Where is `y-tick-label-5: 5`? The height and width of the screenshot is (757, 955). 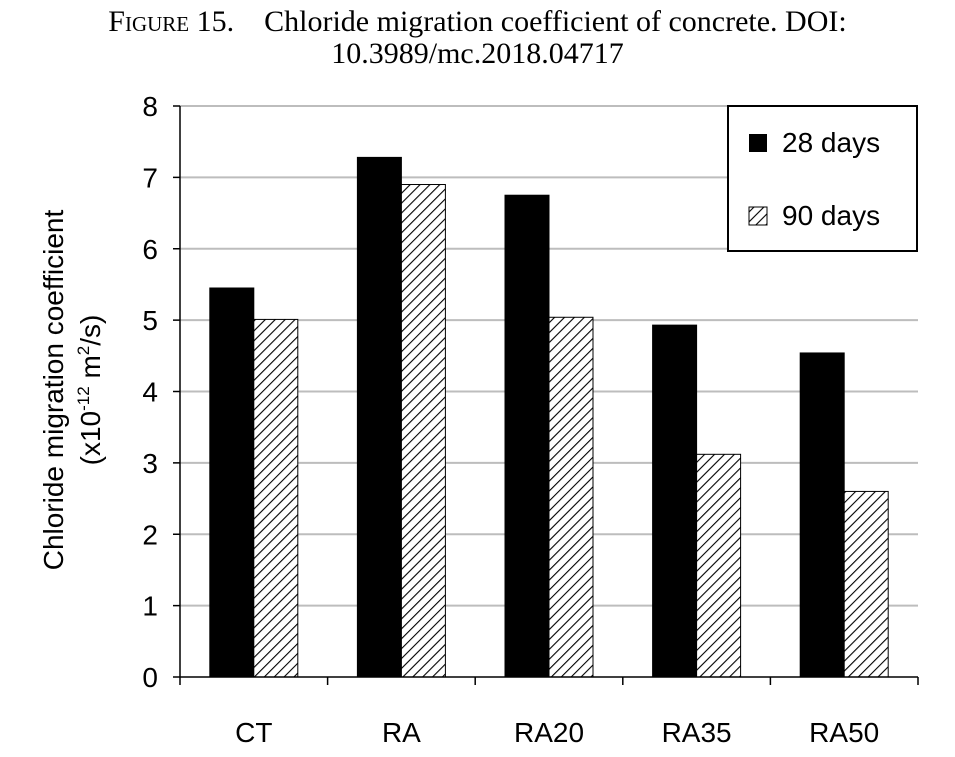
y-tick-label-5: 5 is located at coordinates (150, 320).